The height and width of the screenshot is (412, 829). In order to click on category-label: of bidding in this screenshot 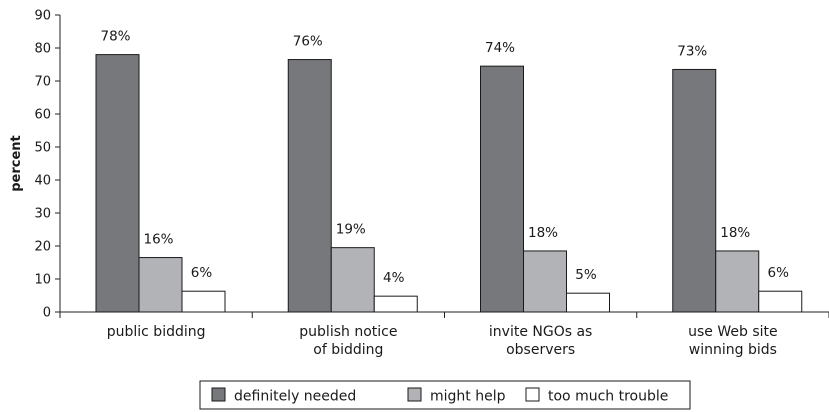, I will do `click(348, 350)`.